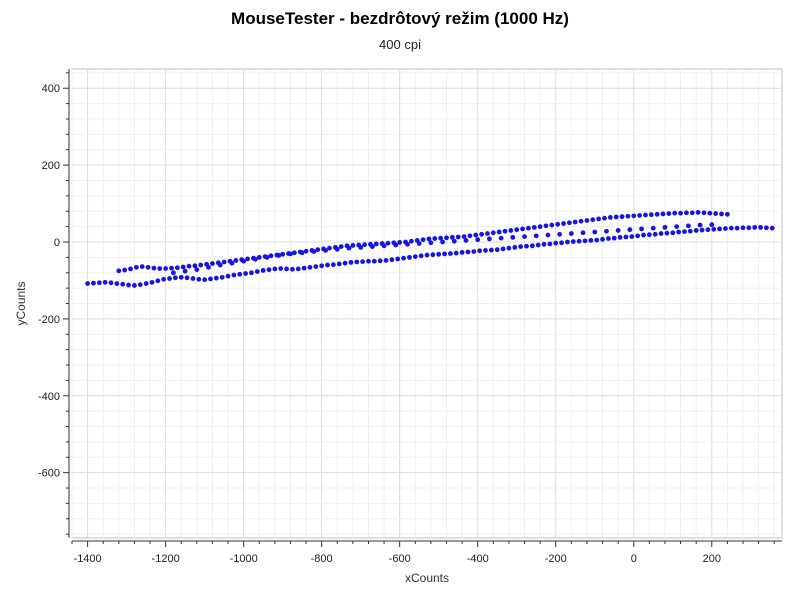 The height and width of the screenshot is (600, 800). Describe the element at coordinates (51, 166) in the screenshot. I see `y-tick-label: 200` at that location.